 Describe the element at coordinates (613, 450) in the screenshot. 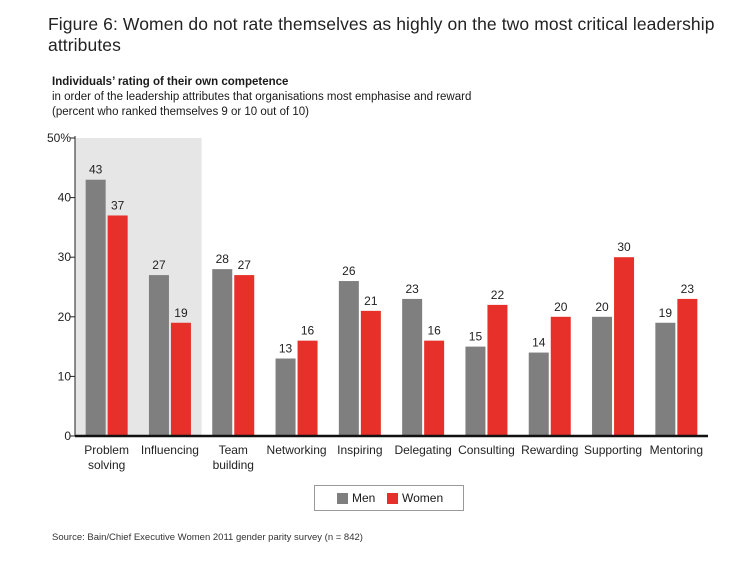

I see `x-tick-label: Supporting` at that location.